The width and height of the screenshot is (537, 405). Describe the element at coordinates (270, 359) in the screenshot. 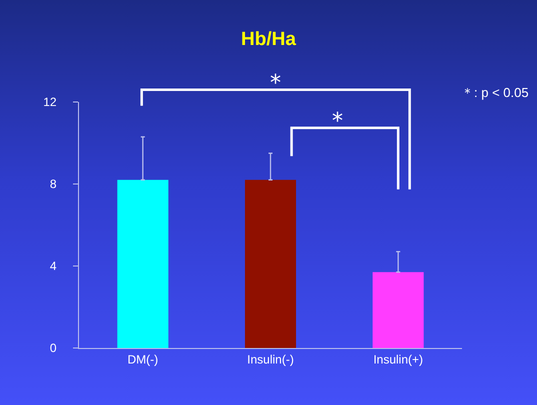

I see `x-tick-label: Insulin(-)` at that location.